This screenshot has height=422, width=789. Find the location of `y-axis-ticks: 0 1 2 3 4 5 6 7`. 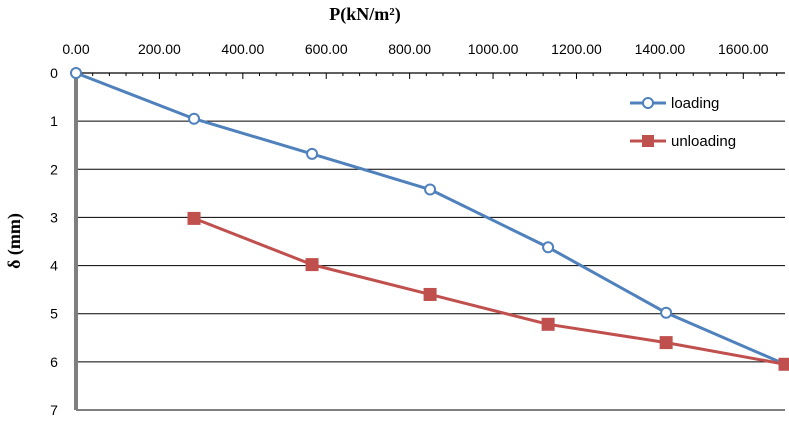

y-axis-ticks: 0 1 2 3 4 5 6 7 is located at coordinates (54, 241).